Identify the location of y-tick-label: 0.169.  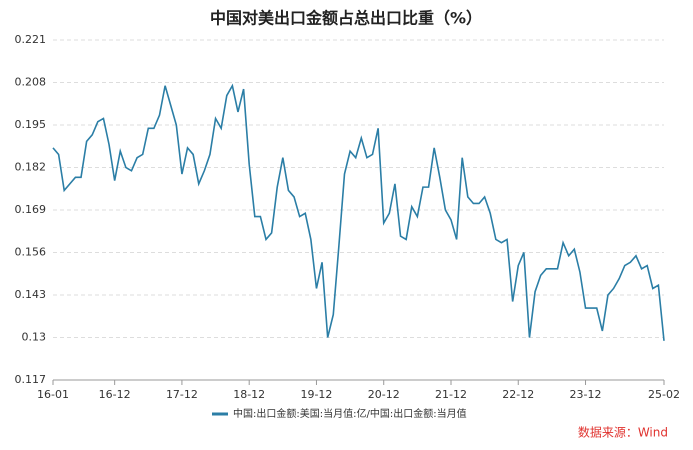
(31, 209).